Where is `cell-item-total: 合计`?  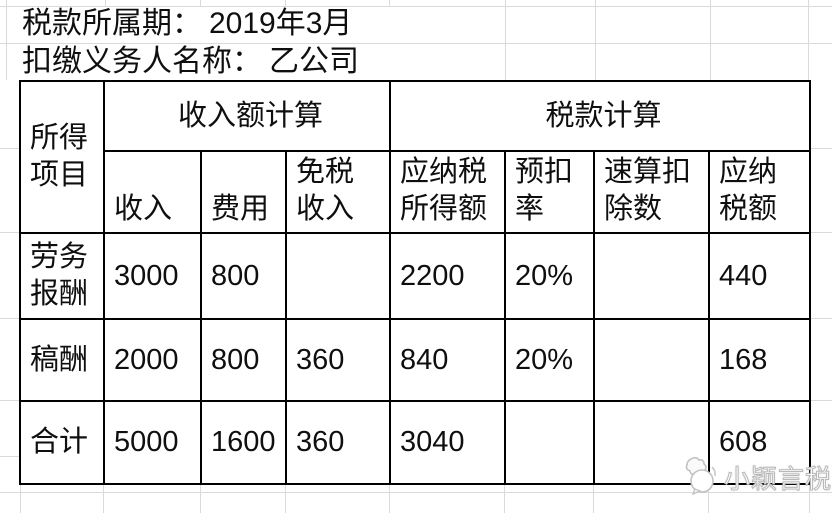
cell-item-total: 合计 is located at coordinates (62, 442).